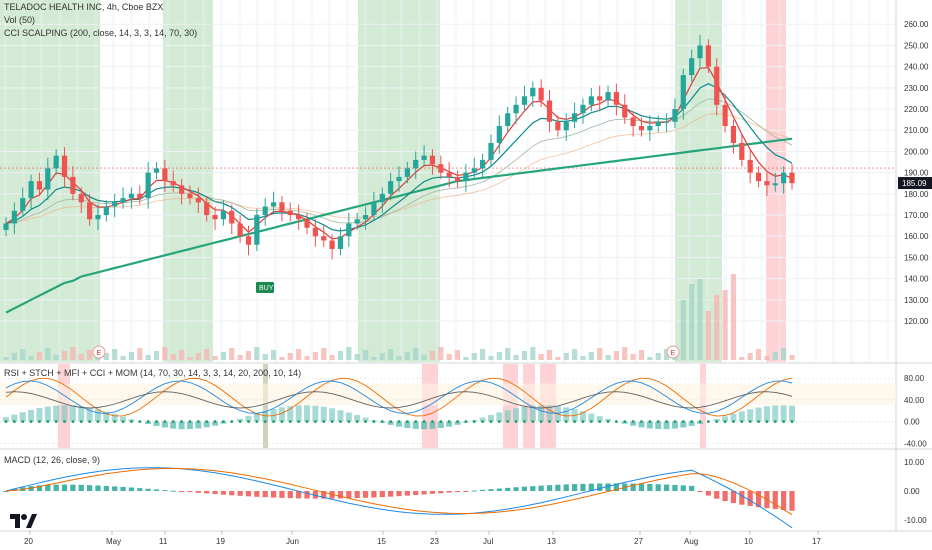  What do you see at coordinates (84, 7) in the screenshot?
I see `chart-title: TELADOC HEALTH INC, 4h, Cboe BZX` at bounding box center [84, 7].